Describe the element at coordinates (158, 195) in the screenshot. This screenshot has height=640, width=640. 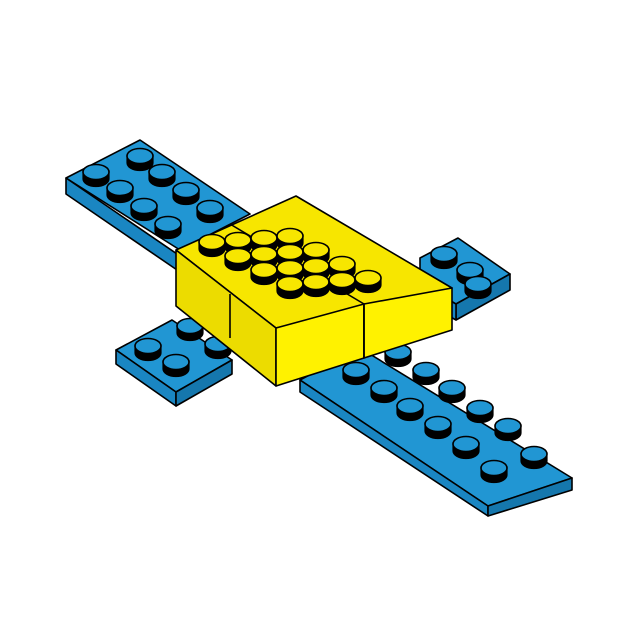
I see `blue-plate-long-top-back` at that location.